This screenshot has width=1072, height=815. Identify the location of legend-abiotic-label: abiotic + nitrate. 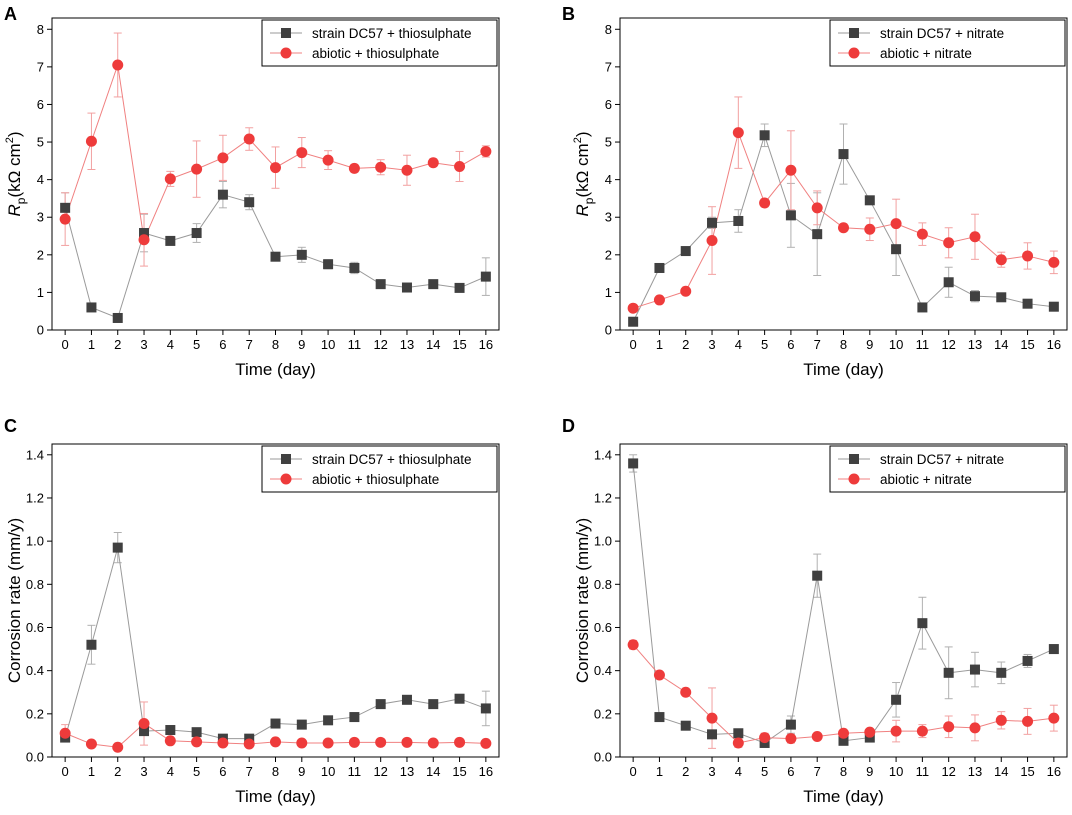
(926, 479).